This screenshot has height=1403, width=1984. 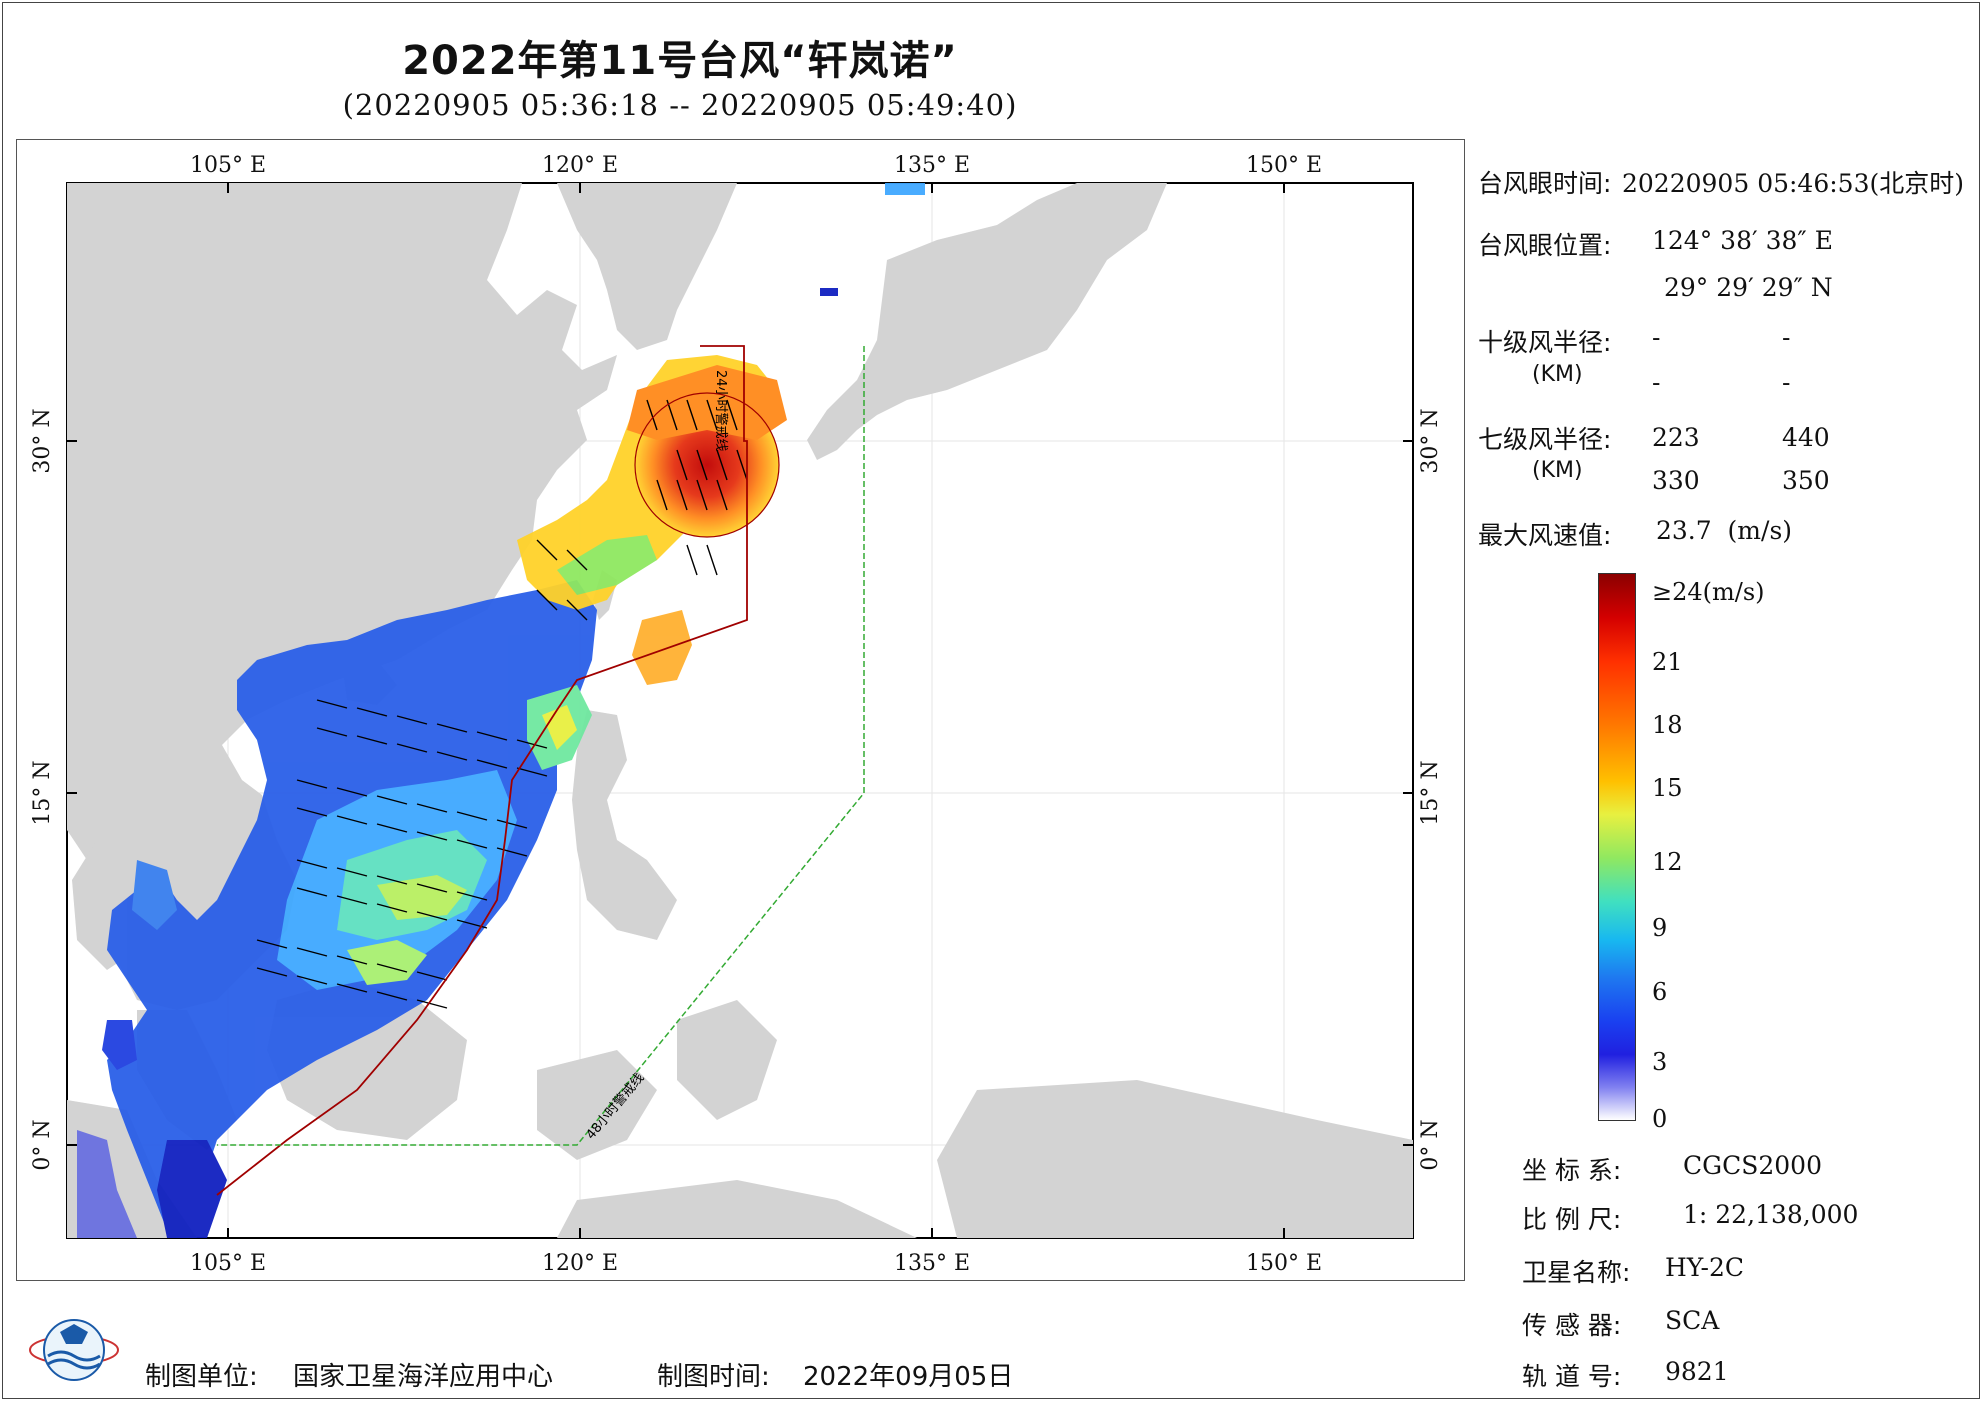 What do you see at coordinates (42, 440) in the screenshot?
I see `lat-tick-left: 30° N` at bounding box center [42, 440].